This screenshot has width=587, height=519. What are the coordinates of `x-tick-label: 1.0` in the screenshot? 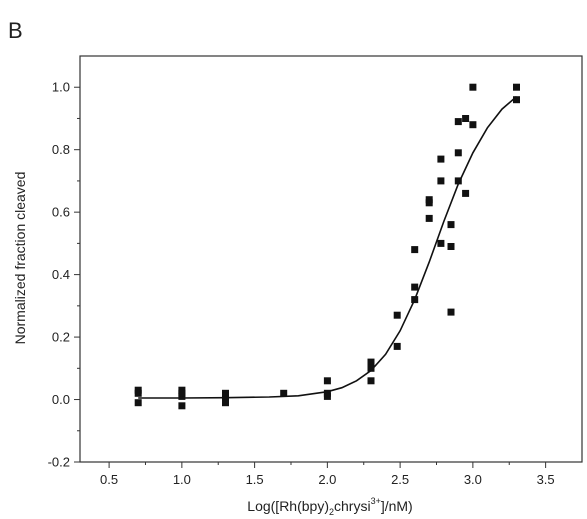 It's located at (182, 479).